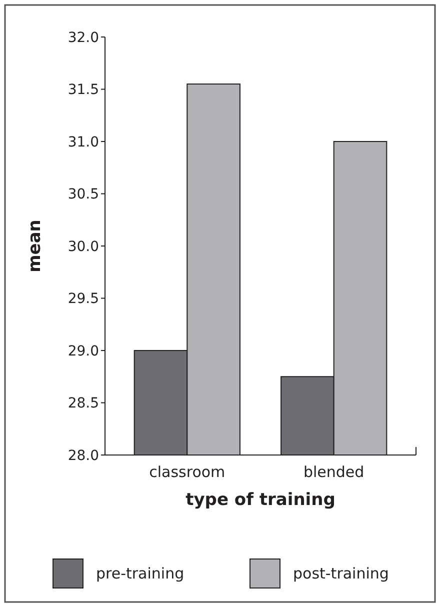  What do you see at coordinates (83, 142) in the screenshot?
I see `y-tick-label: 31.0` at bounding box center [83, 142].